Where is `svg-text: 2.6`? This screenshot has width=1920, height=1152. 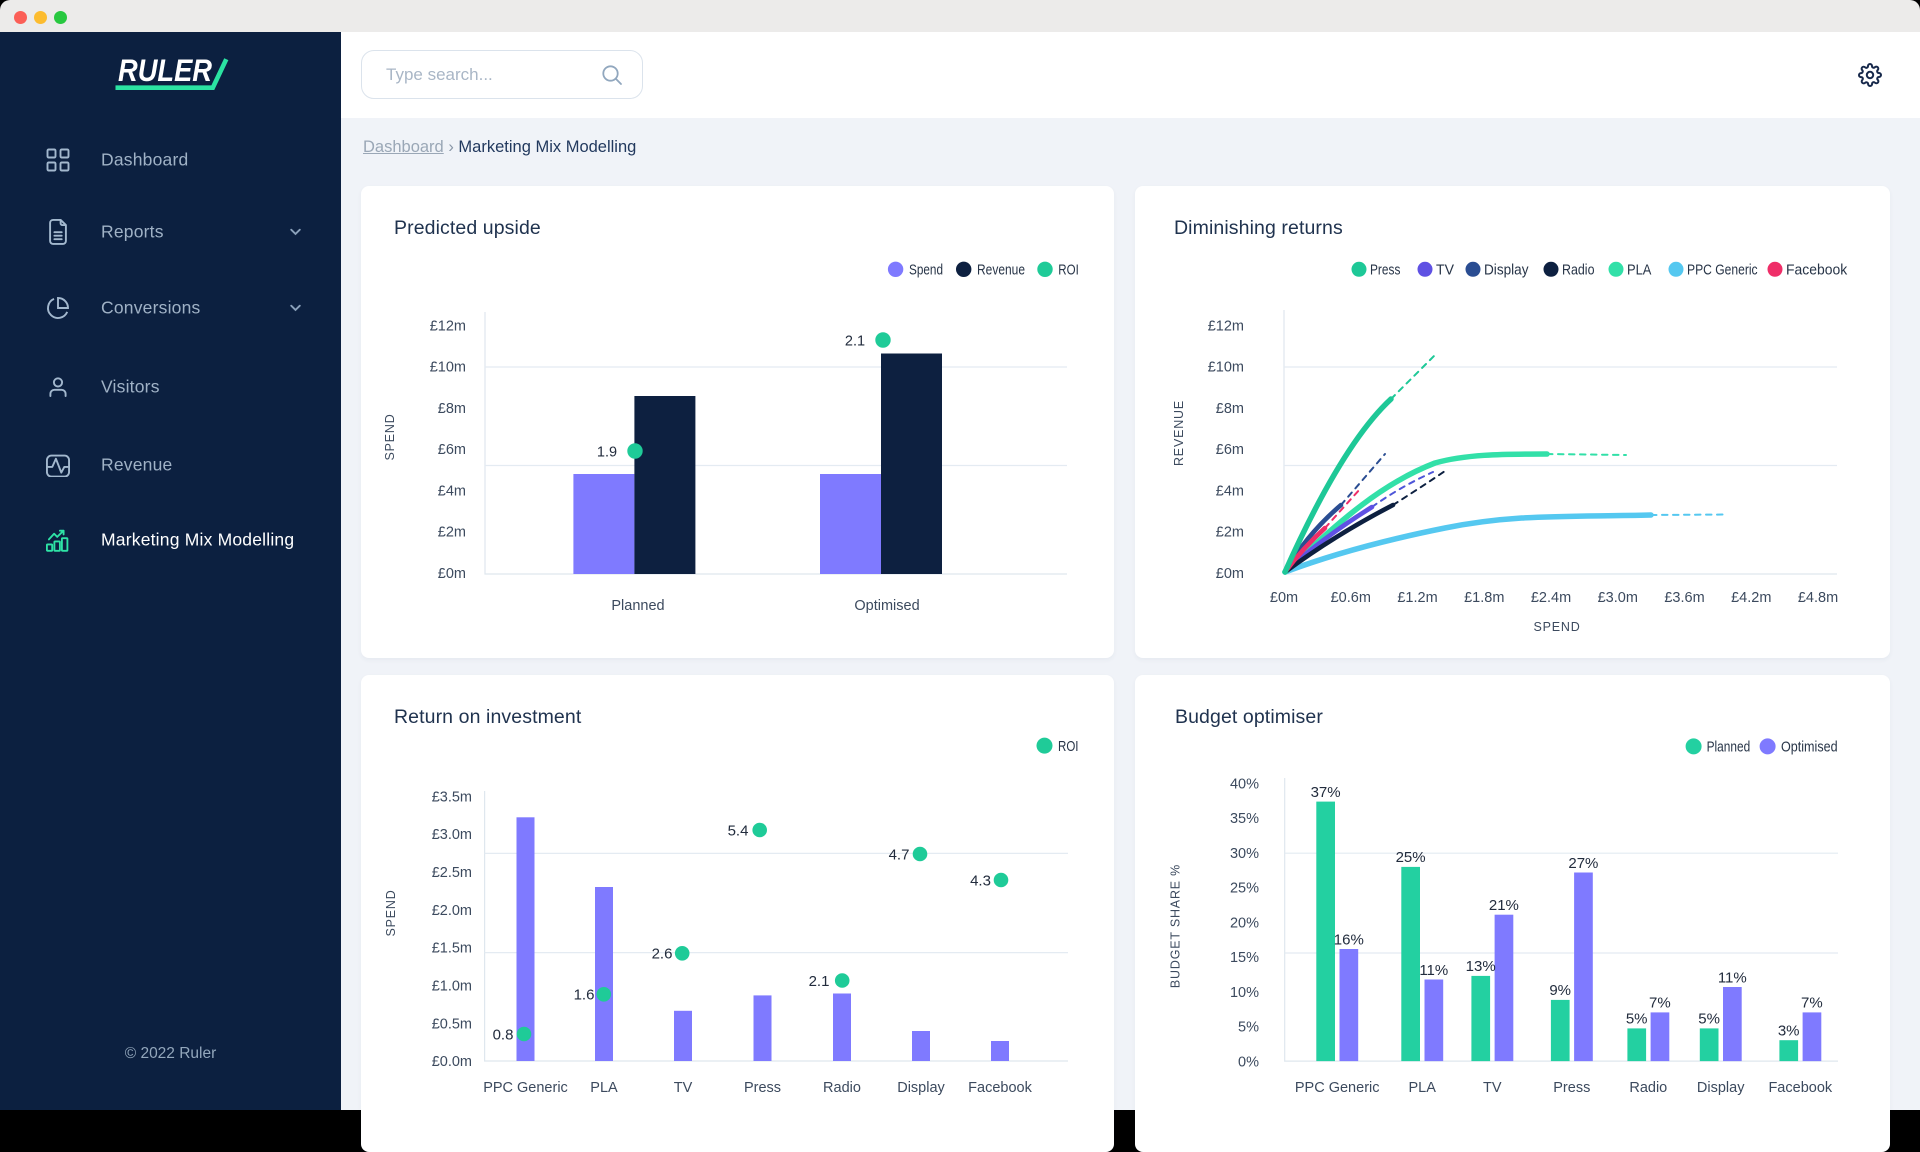 svg-text: 2.6 is located at coordinates (662, 954).